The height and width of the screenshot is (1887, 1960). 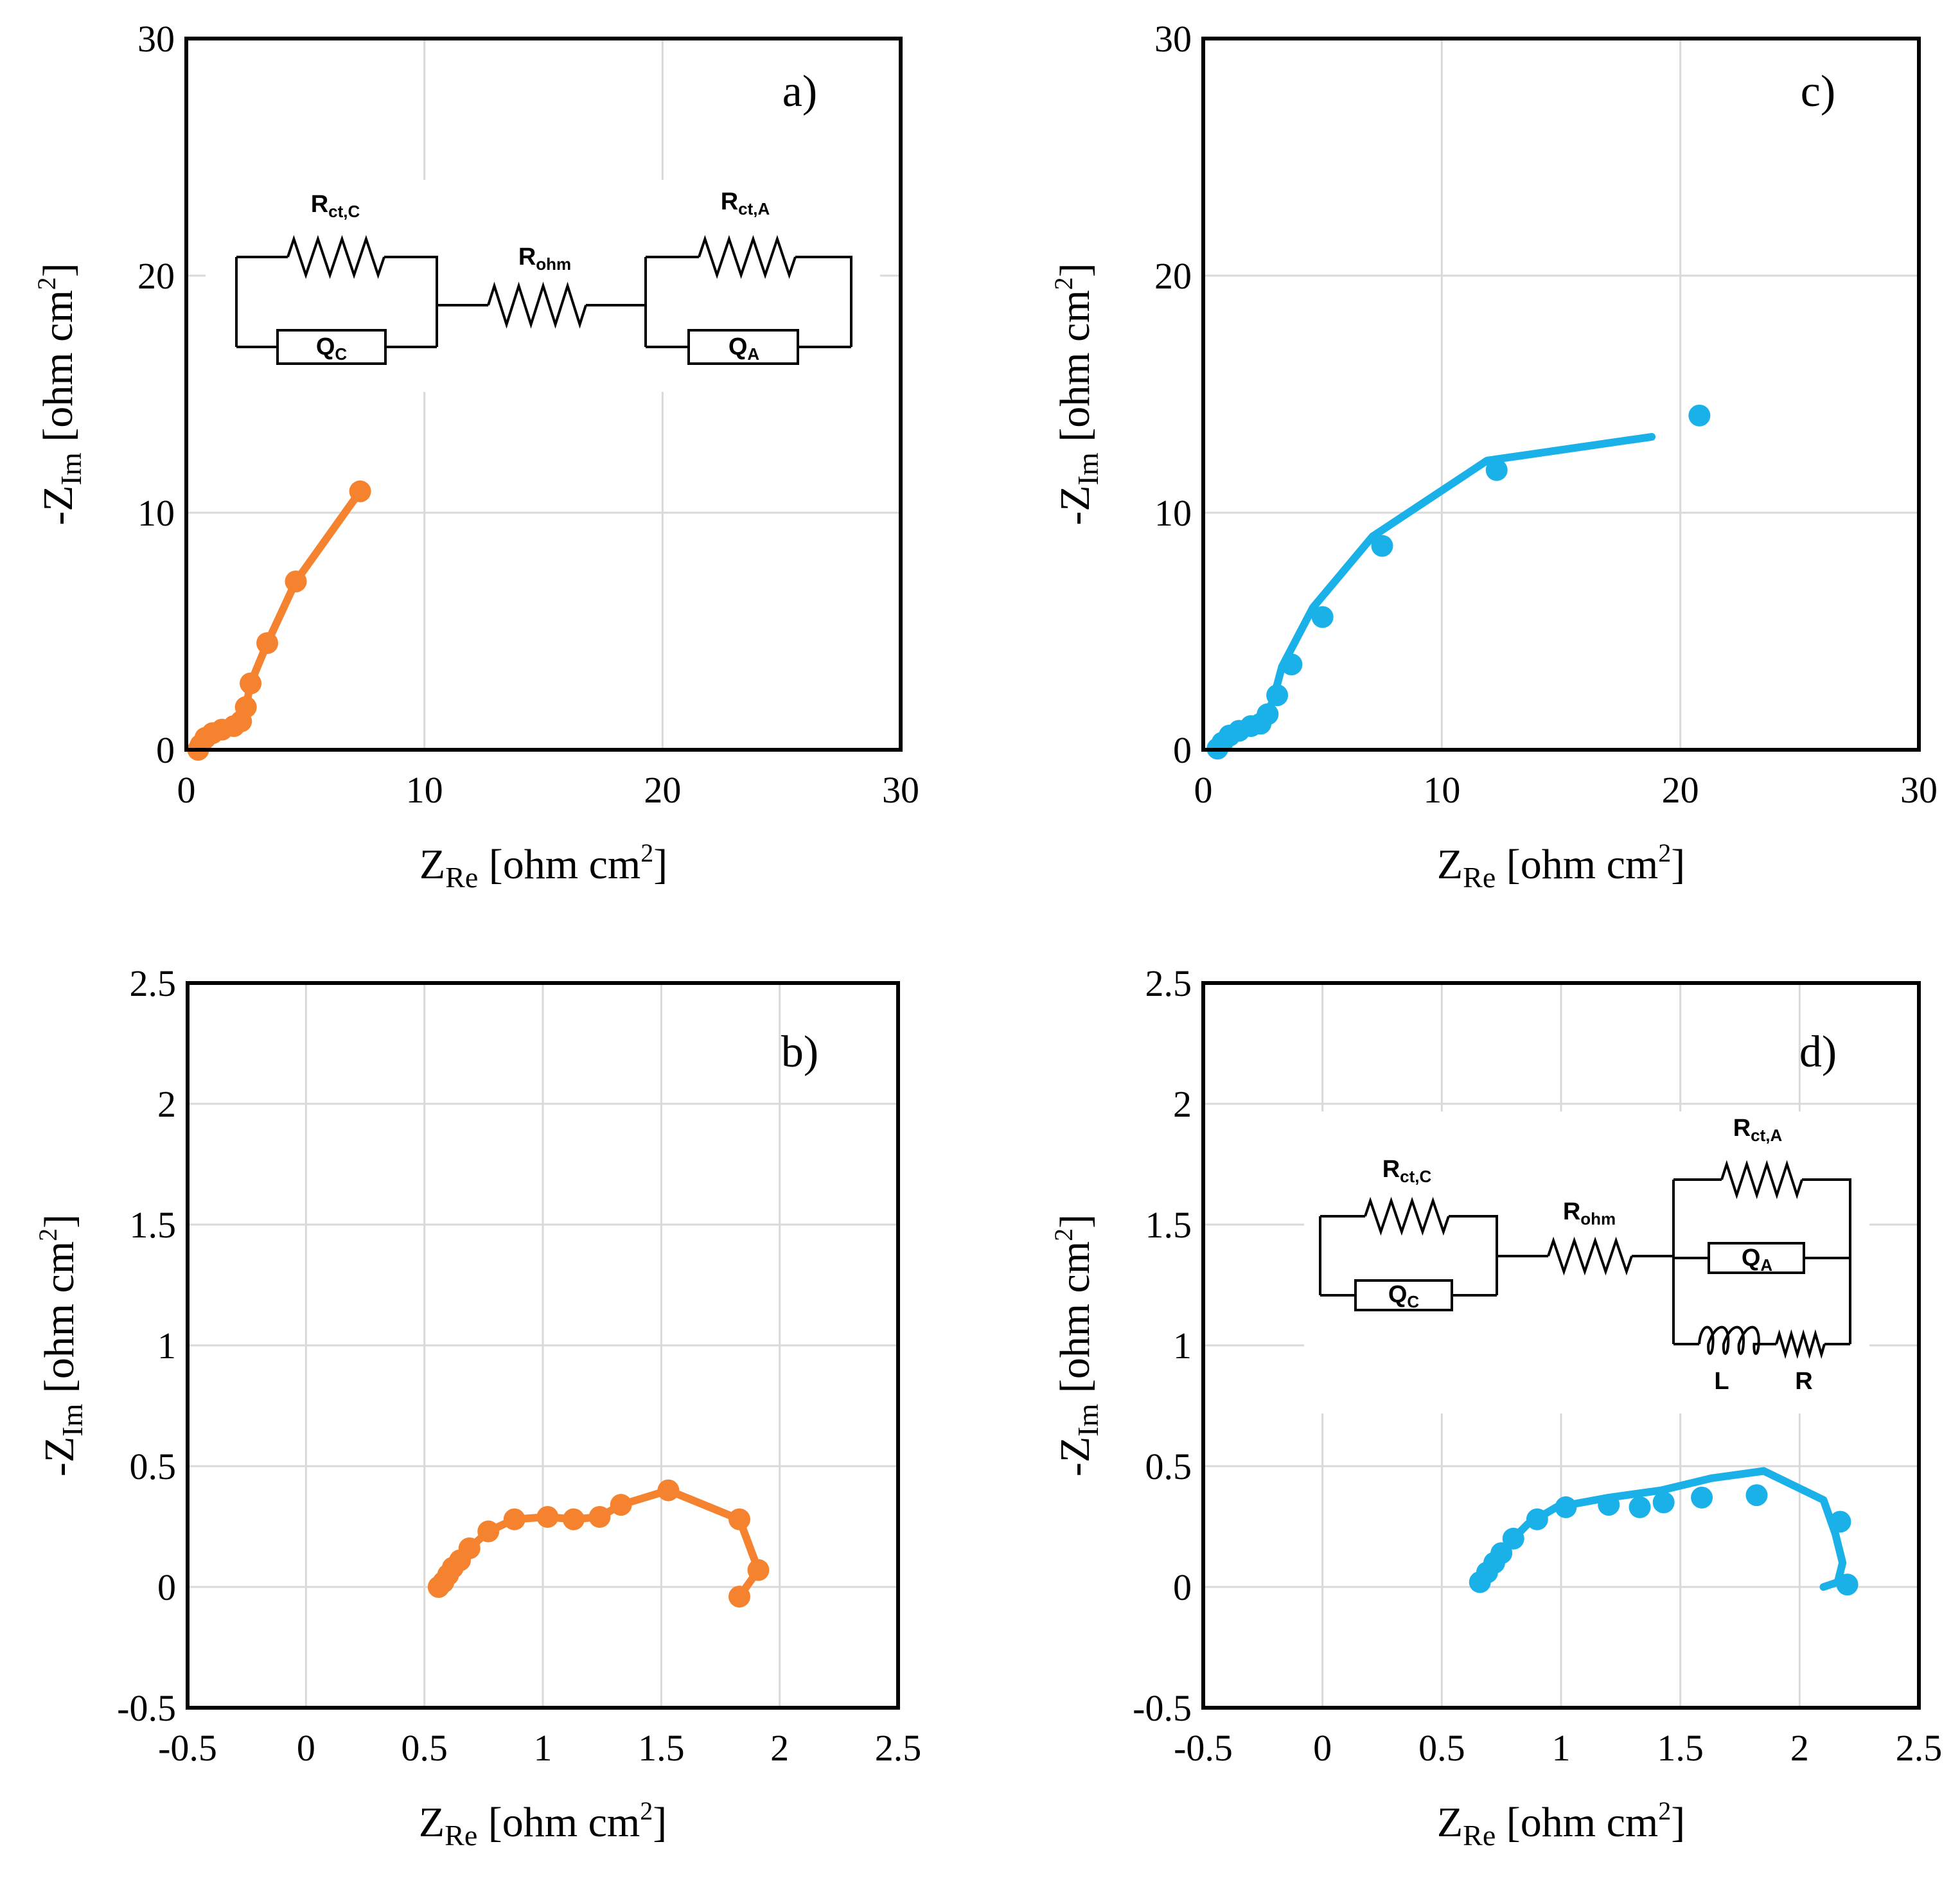 I want to click on label2-rct-c: Rct,C, so click(x=1407, y=1171).